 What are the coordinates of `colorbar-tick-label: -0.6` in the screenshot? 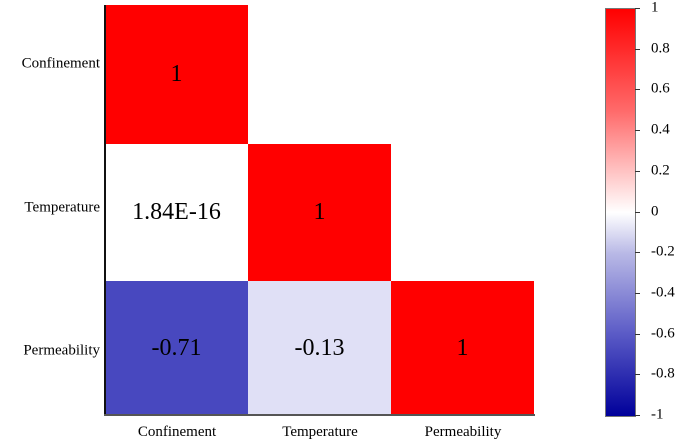 It's located at (663, 333).